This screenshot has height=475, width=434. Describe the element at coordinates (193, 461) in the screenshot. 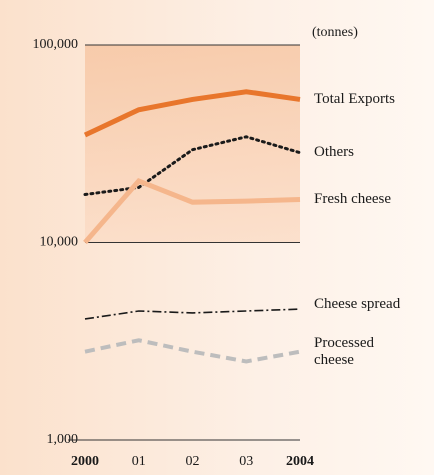

I see `x-tick-label: 02` at that location.